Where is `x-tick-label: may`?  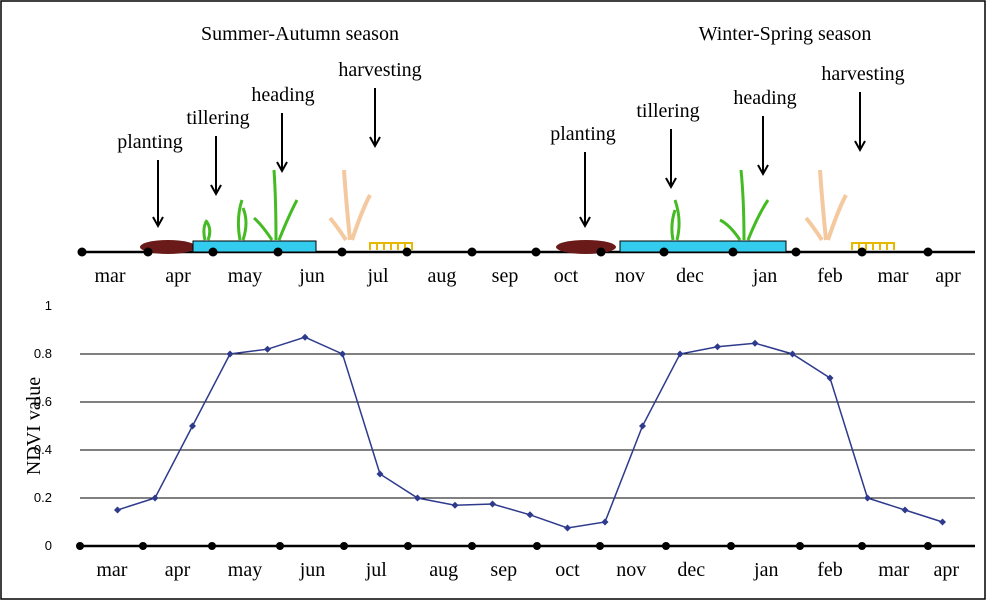 x-tick-label: may is located at coordinates (245, 570).